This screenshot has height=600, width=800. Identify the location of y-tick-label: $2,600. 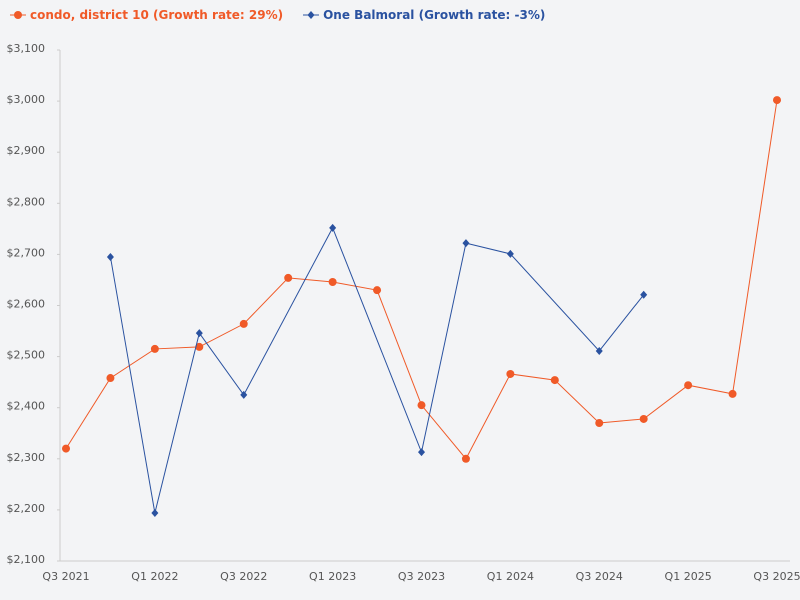
(26, 304).